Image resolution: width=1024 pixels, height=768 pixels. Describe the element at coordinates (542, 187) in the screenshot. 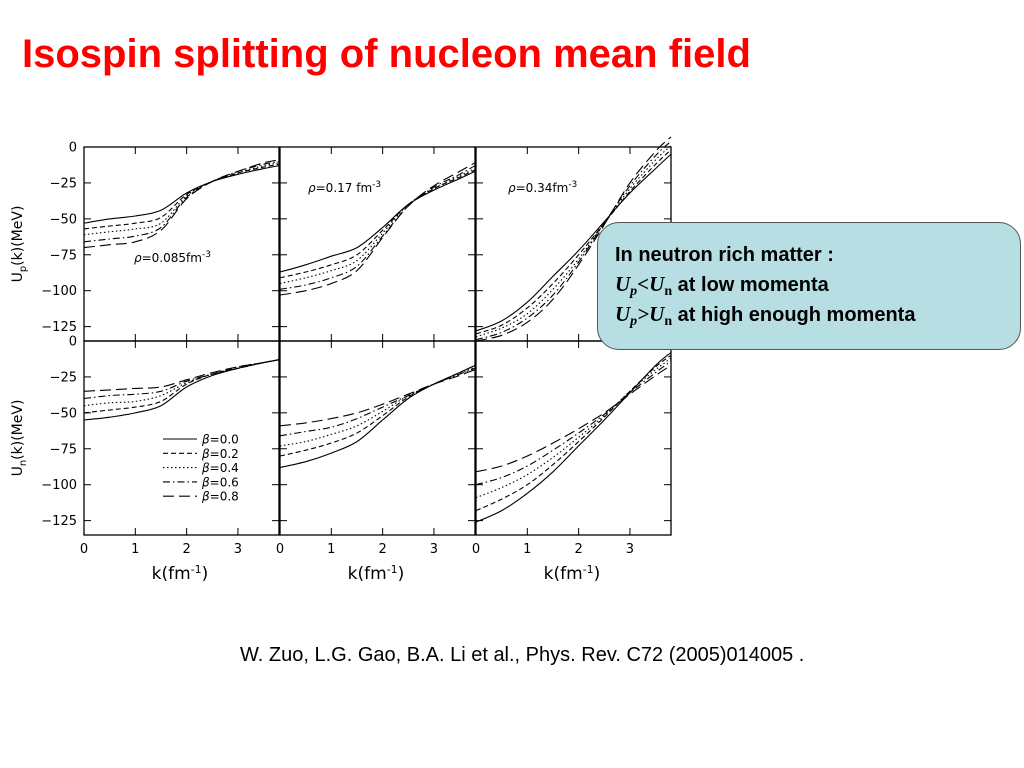

I see `density-label: ρ=0.34fm-3` at that location.